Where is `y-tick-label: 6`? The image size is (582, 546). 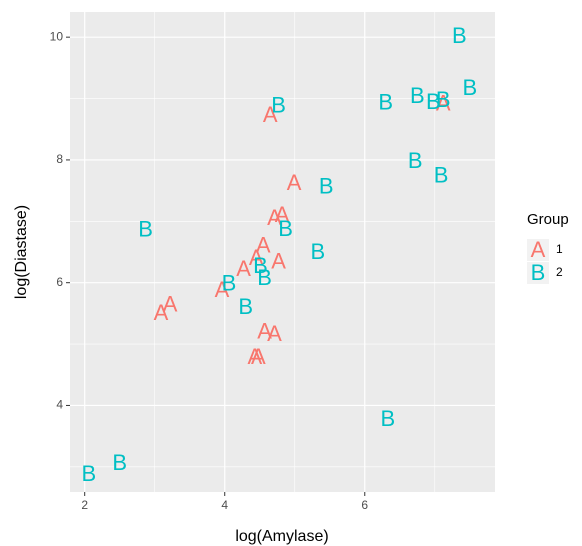
y-tick-label: 6 is located at coordinates (59, 282).